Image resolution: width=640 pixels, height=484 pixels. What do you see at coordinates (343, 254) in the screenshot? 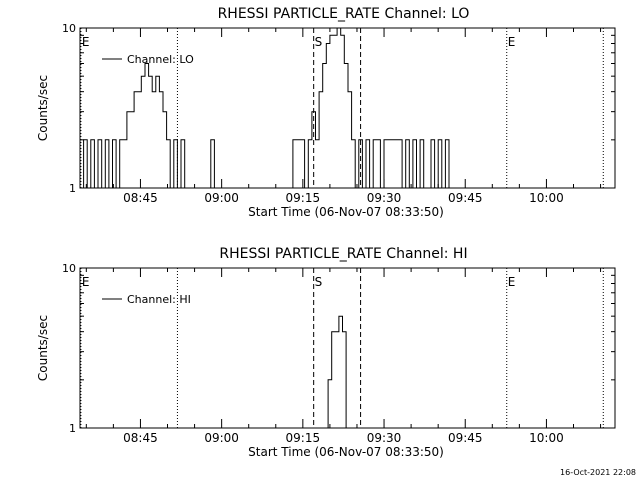
I see `chart-title: RHESSI PARTICLE_RATE Channel: HI` at bounding box center [343, 254].